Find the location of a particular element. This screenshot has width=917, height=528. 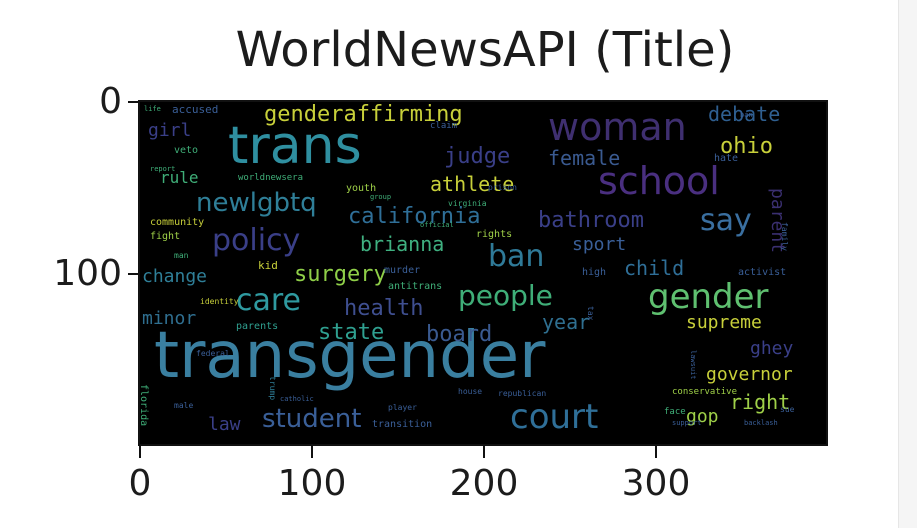

word-child: child is located at coordinates (654, 268).